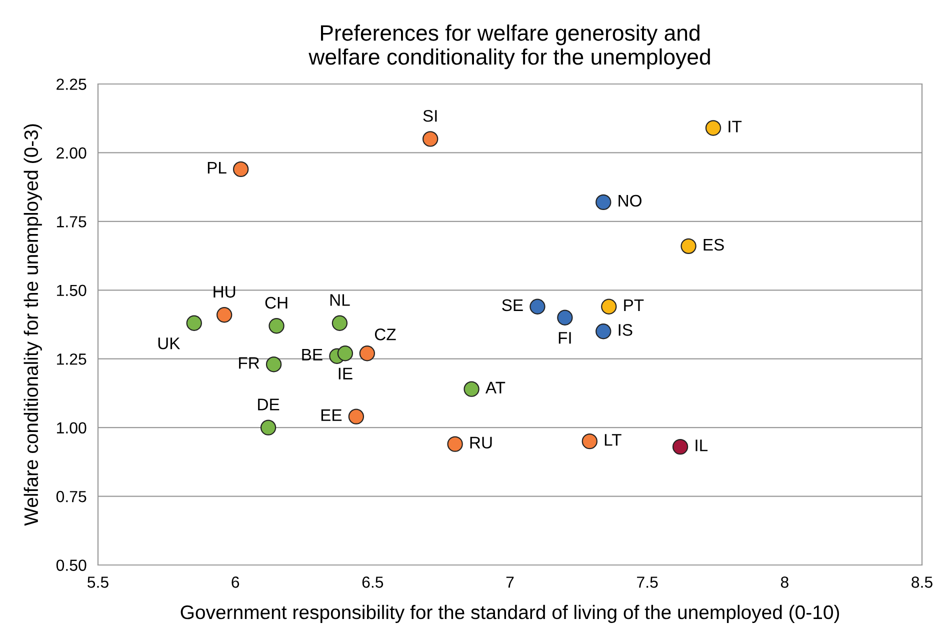  I want to click on y-tick-label: 2.25, so click(71, 84).